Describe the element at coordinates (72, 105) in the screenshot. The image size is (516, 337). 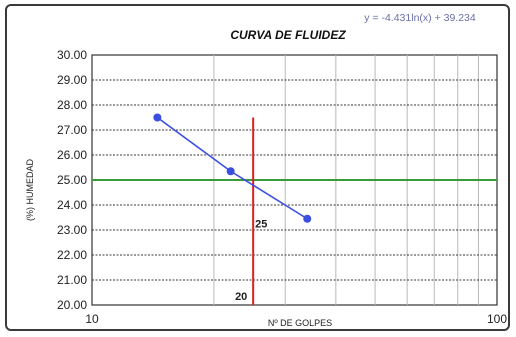
I see `y-tick-label: 28.00` at that location.